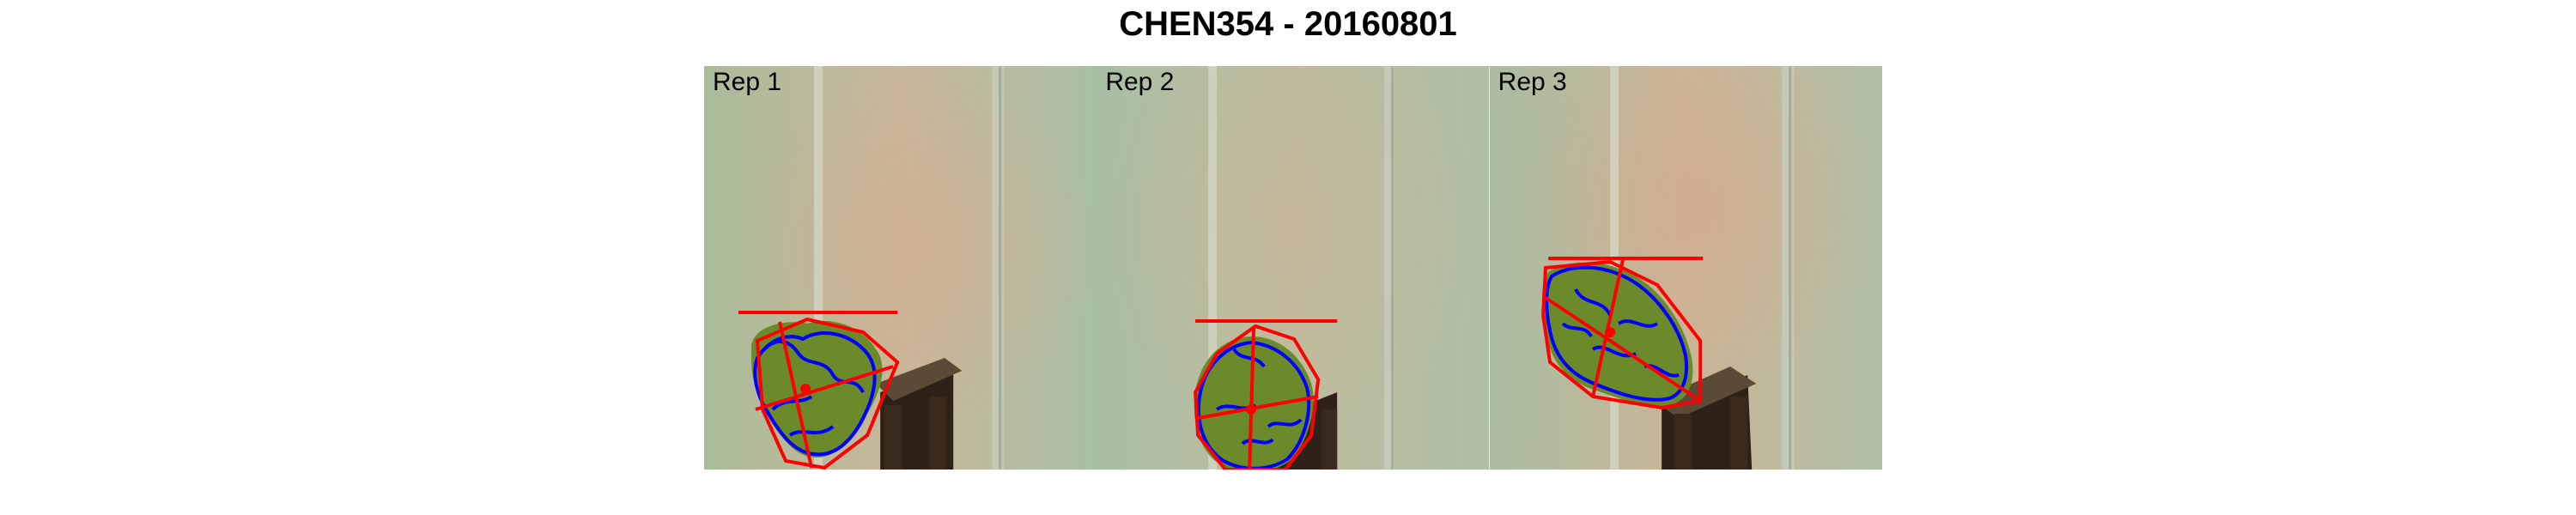 This screenshot has height=515, width=2576. Describe the element at coordinates (748, 82) in the screenshot. I see `rep-1-label: Rep 1` at that location.